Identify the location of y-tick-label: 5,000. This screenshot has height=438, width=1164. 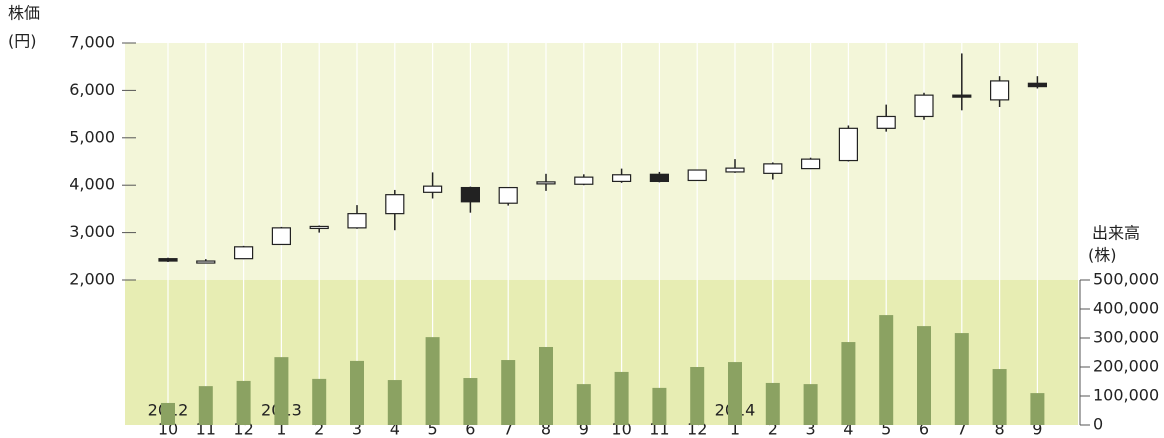
(92, 136).